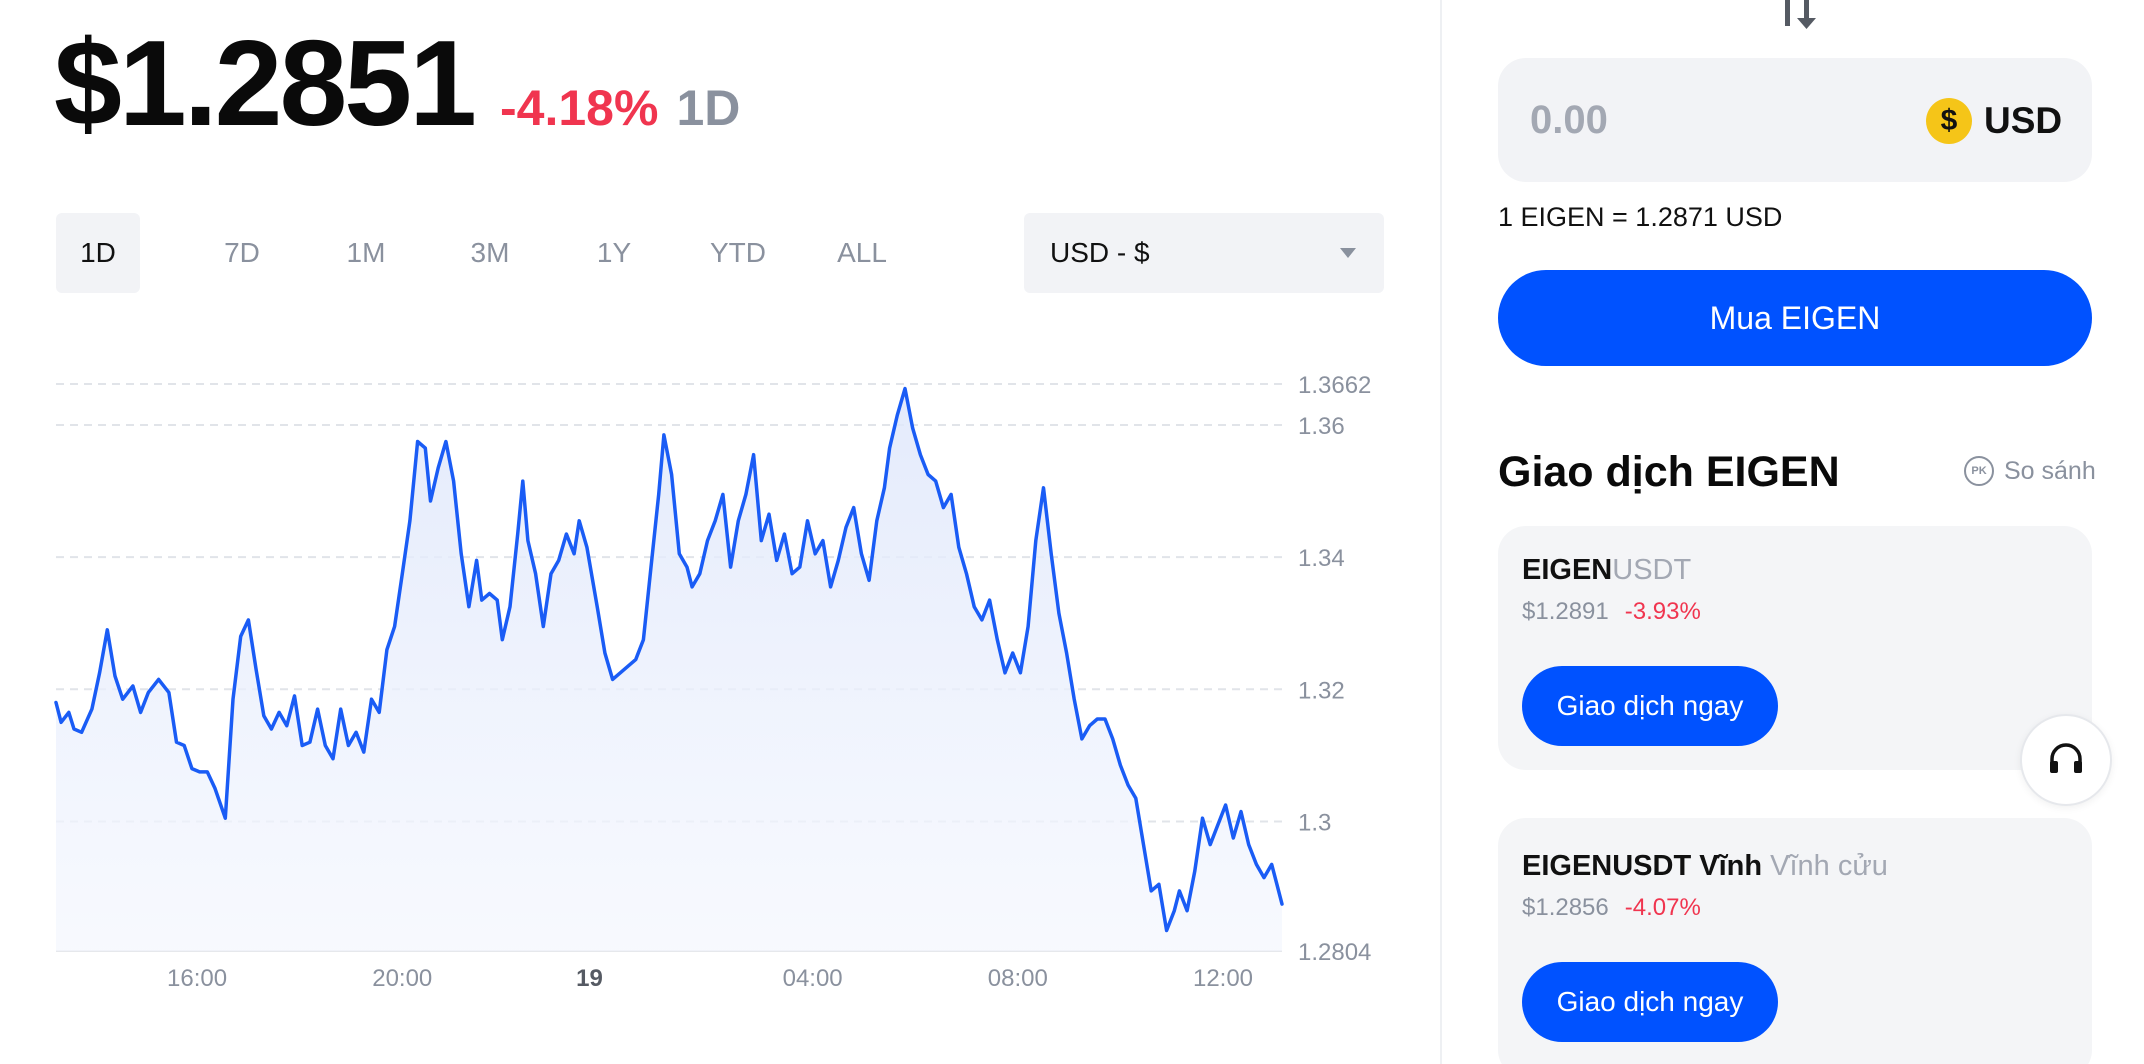  I want to click on pair-name: EIGENUSDT Vĩnh Vĩnh cửu, so click(1705, 866).